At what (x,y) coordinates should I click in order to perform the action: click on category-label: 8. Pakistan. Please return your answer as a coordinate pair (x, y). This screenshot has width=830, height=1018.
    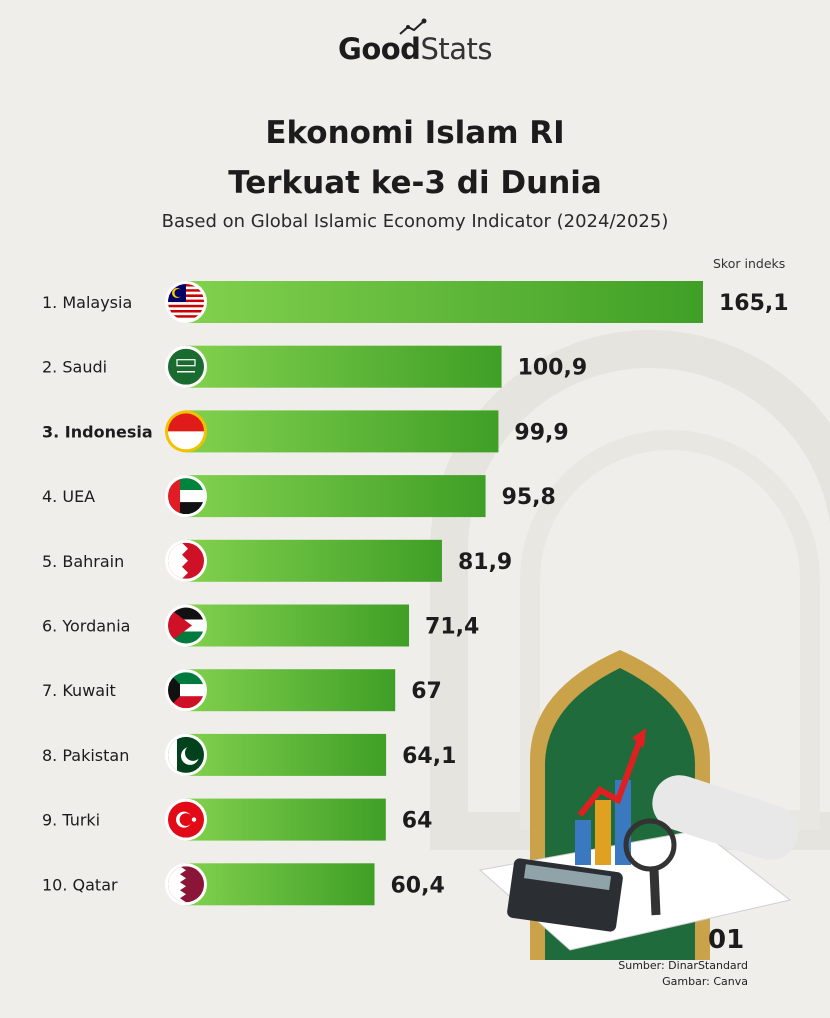
    Looking at the image, I should click on (85, 755).